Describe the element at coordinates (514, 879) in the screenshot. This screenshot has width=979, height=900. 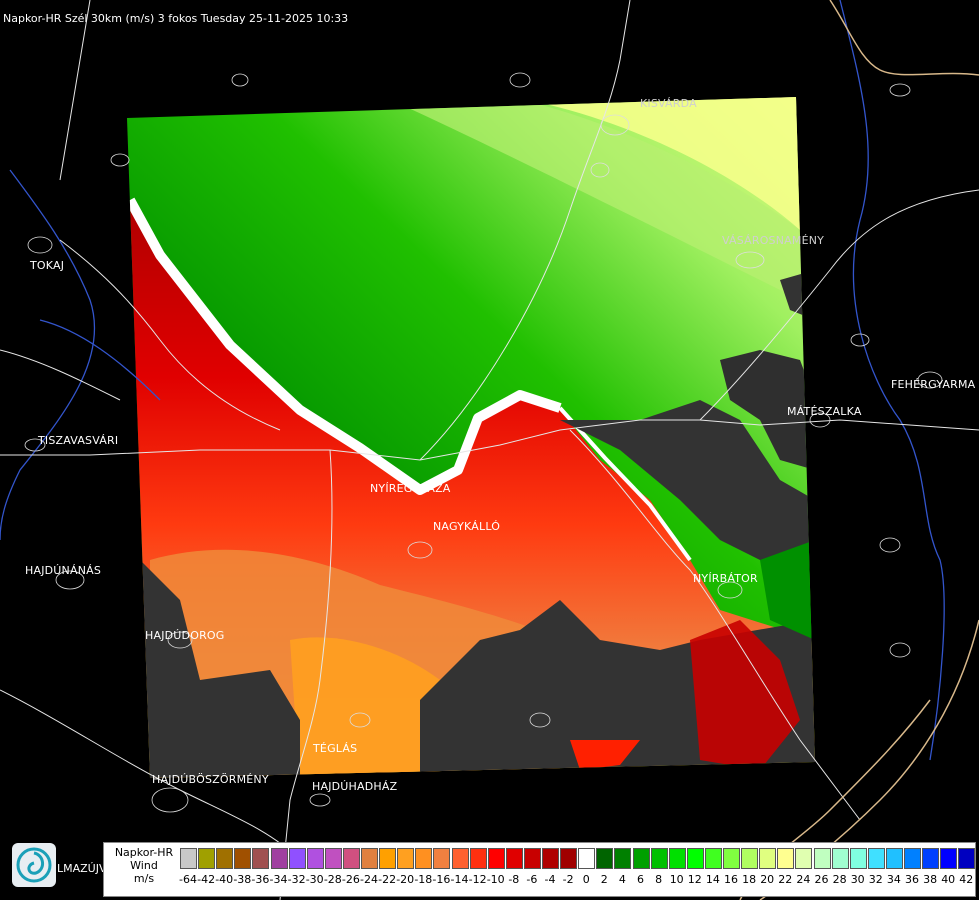
I see `legend-tick-label: -8` at that location.